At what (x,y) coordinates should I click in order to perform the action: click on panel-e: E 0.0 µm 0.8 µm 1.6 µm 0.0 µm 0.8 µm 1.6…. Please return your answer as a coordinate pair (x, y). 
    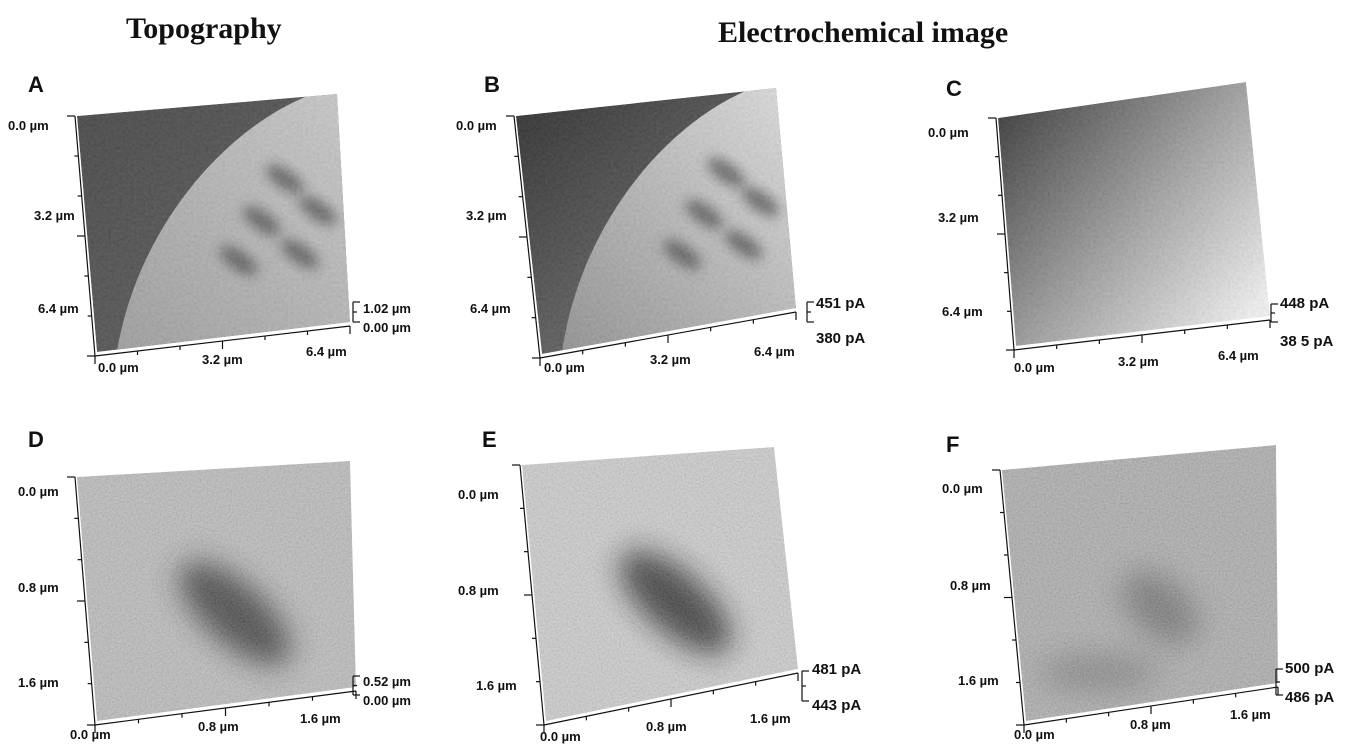
    Looking at the image, I should click on (679, 586).